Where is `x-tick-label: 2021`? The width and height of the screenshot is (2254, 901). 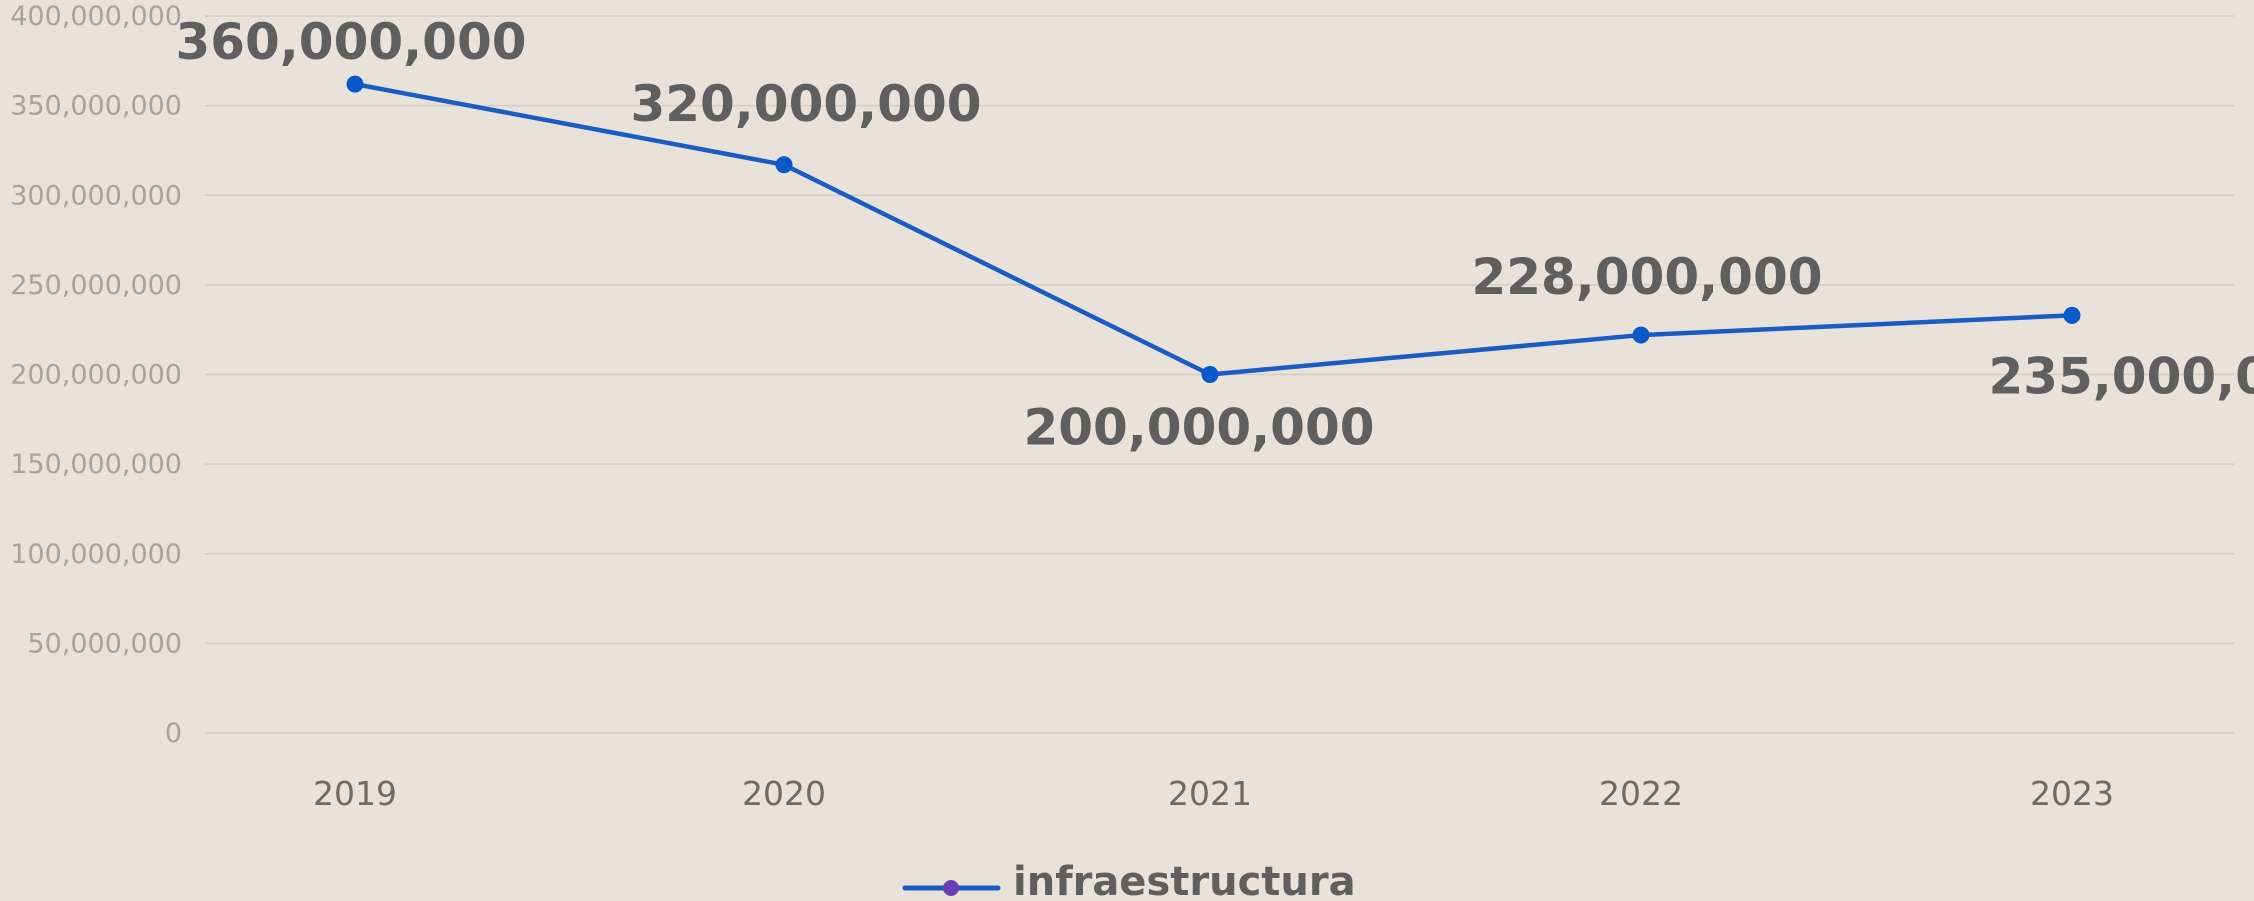
x-tick-label: 2021 is located at coordinates (1210, 793).